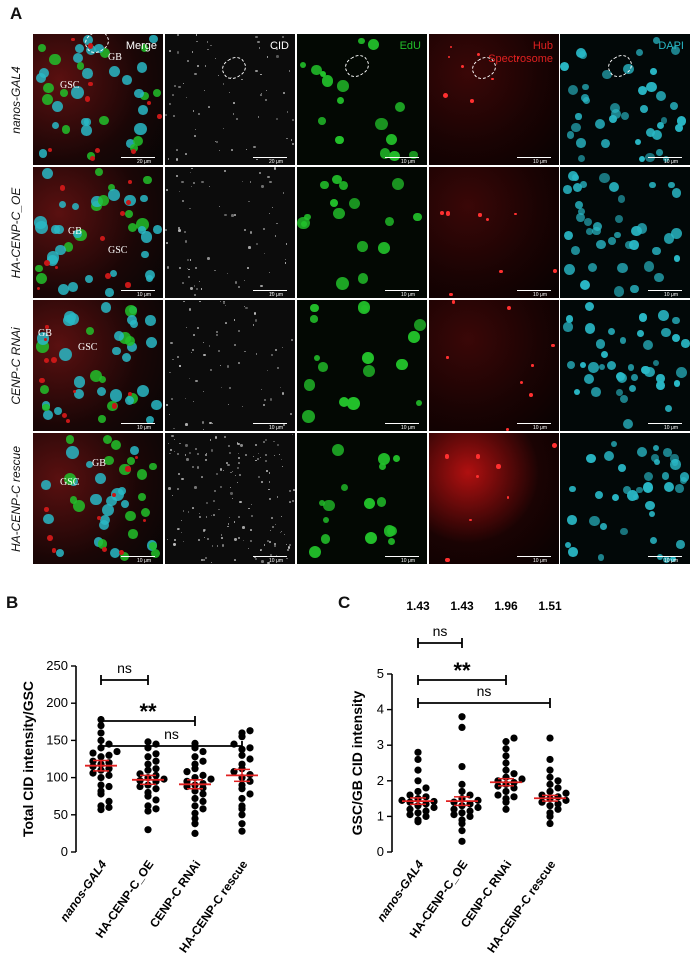 Image resolution: width=690 pixels, height=963 pixels. What do you see at coordinates (141, 46) in the screenshot?
I see `channel-title-line: Merge` at bounding box center [141, 46].